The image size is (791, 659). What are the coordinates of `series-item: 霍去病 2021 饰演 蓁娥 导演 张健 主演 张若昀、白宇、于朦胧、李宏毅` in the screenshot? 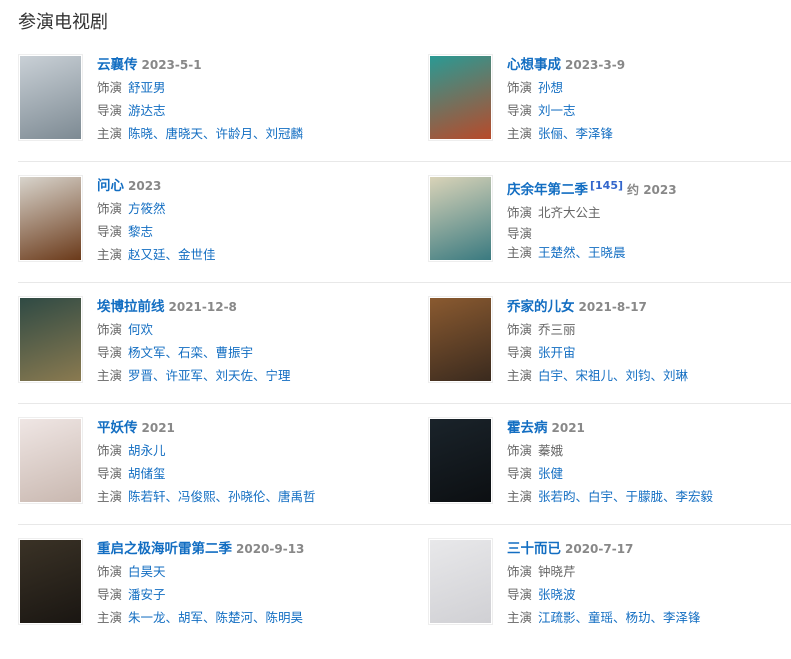 It's located at (609, 462).